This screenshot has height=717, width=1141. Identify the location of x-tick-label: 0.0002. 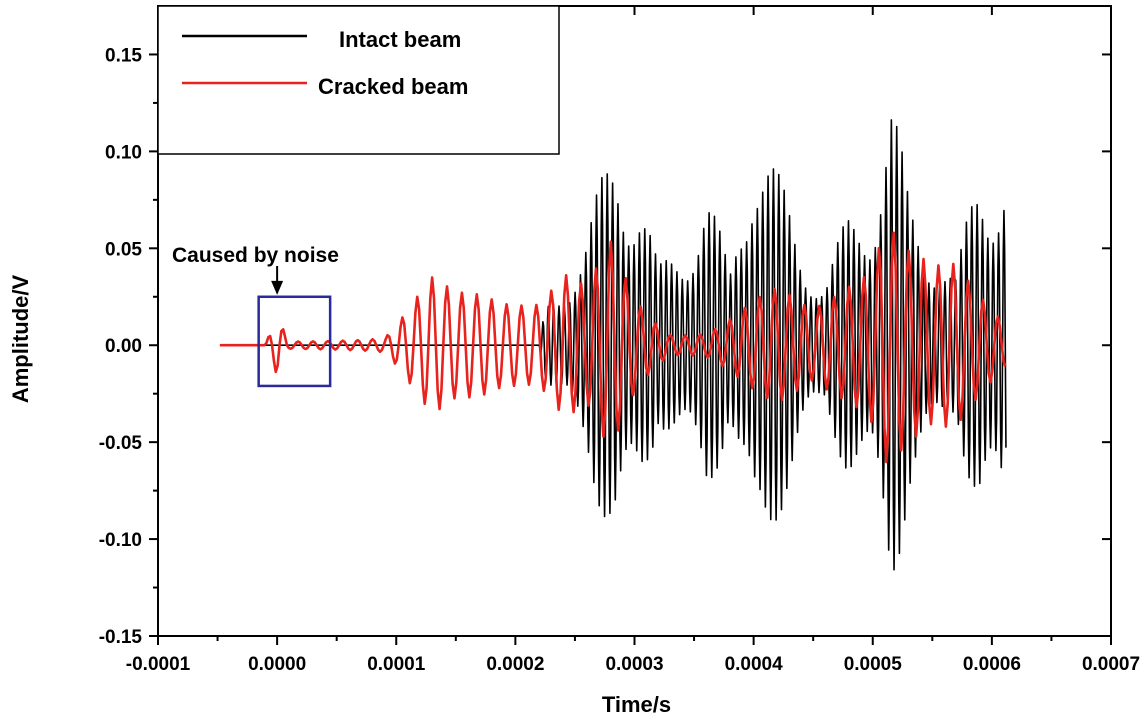
(515, 664).